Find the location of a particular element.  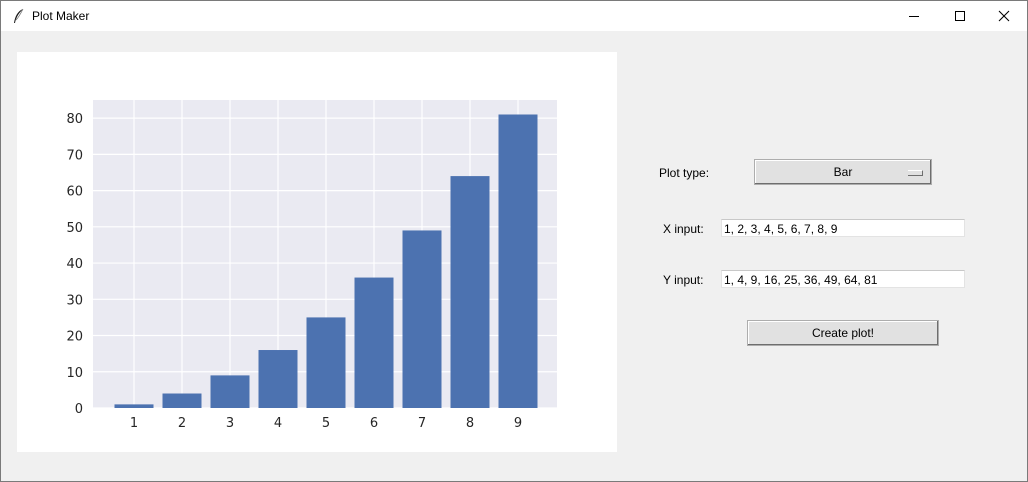

y-tick-label: 60 is located at coordinates (74, 192).